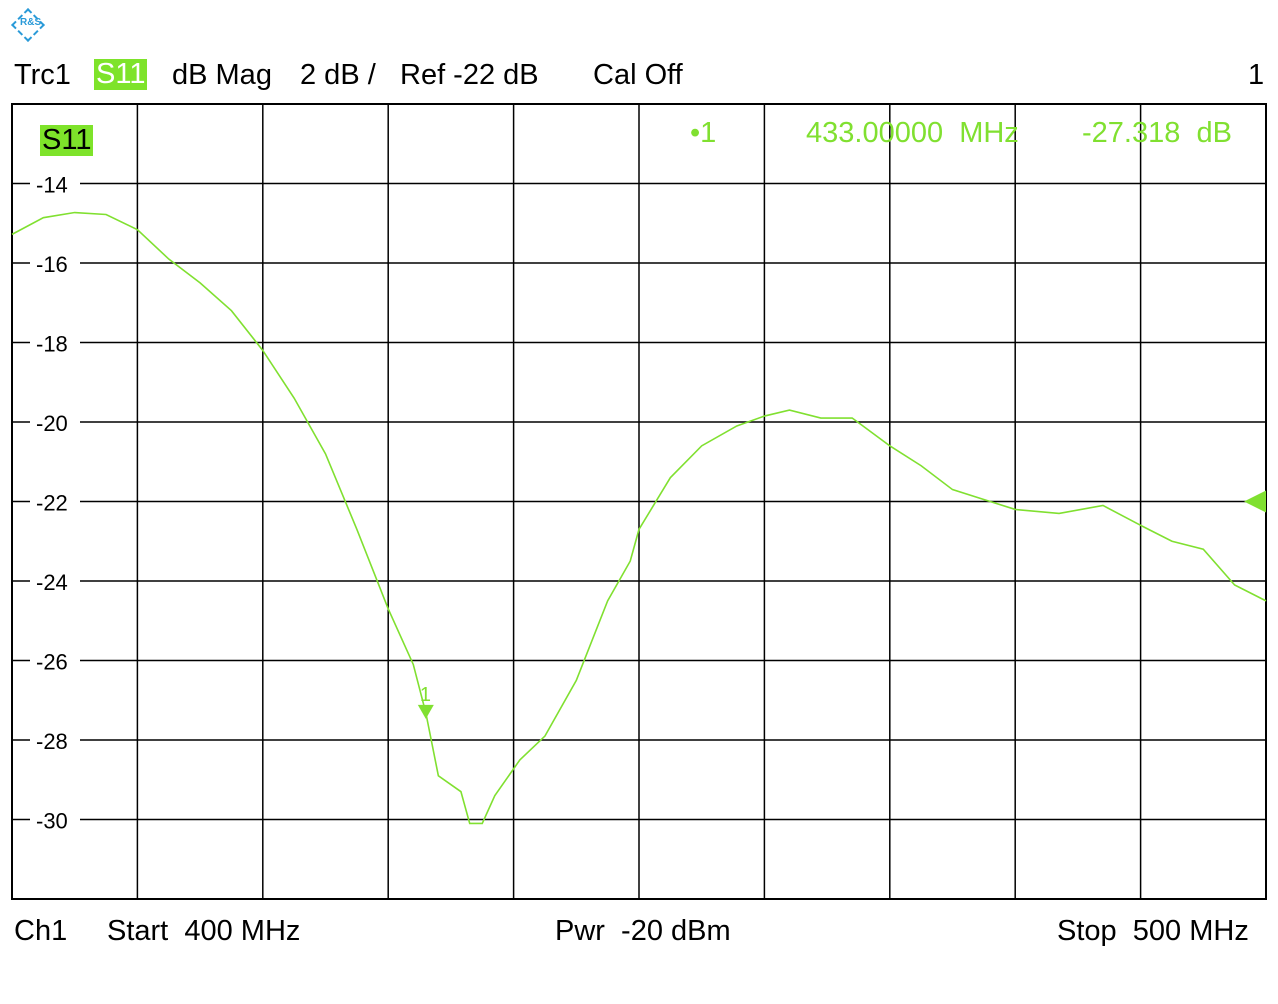 The image size is (1278, 1004). I want to click on marker-readout-id: •1, so click(703, 133).